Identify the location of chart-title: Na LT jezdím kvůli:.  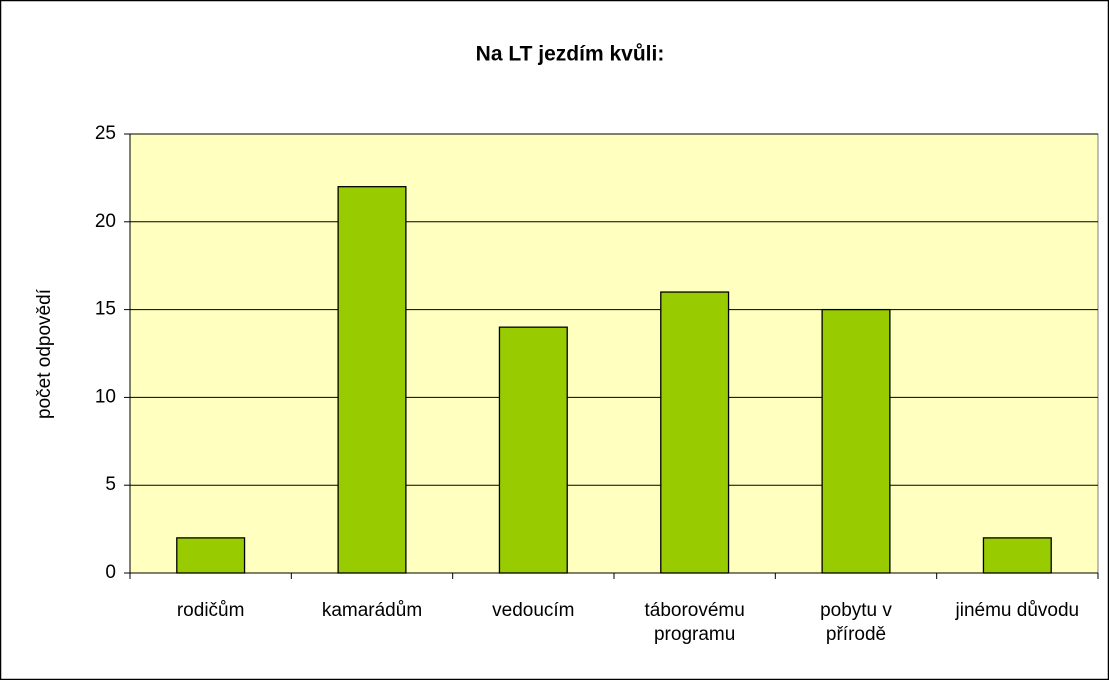
(570, 54).